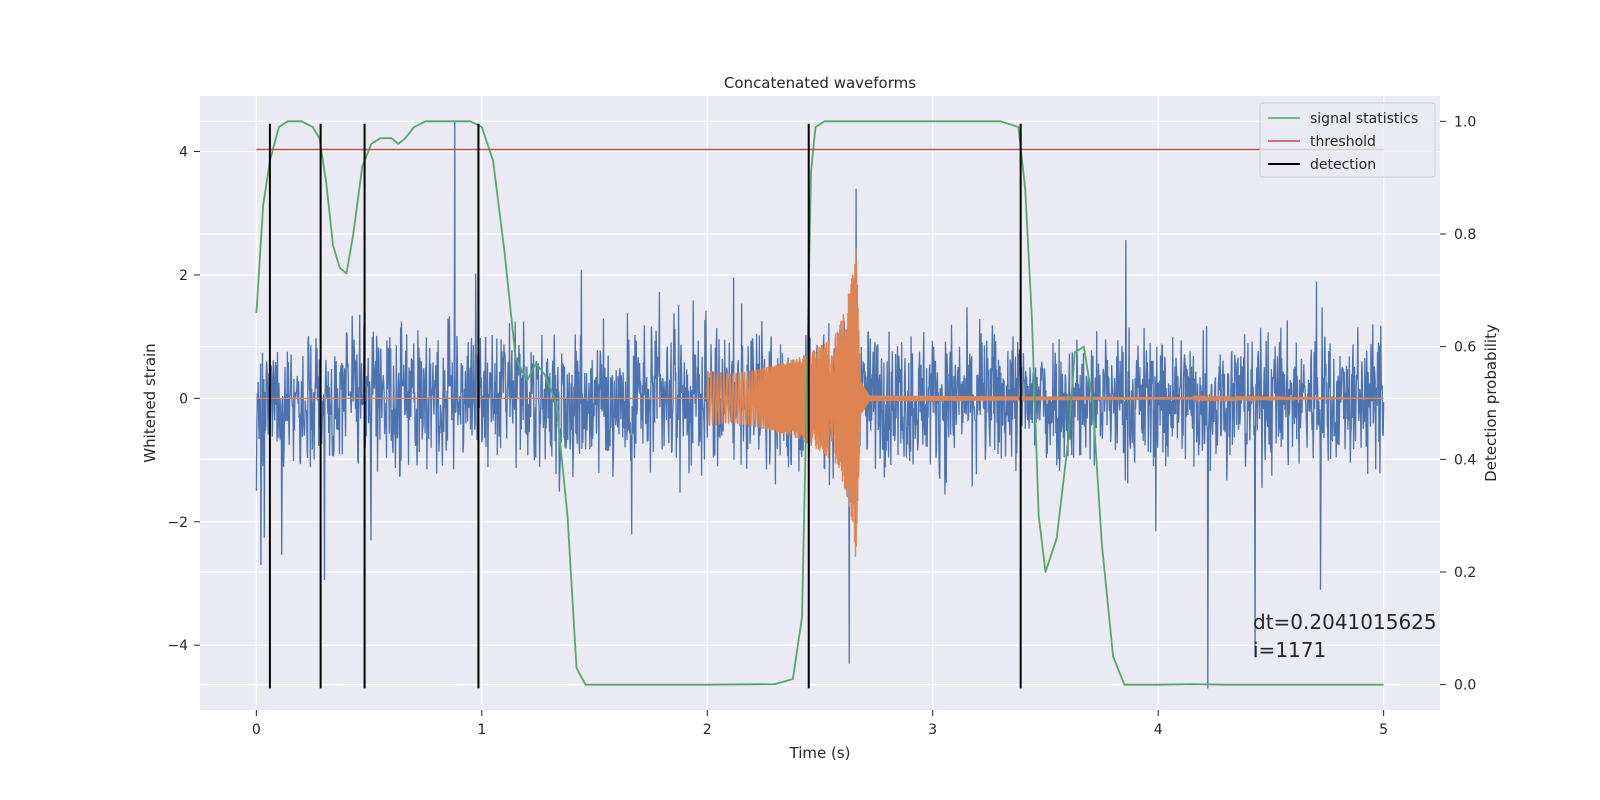 This screenshot has width=1600, height=800. I want to click on y2-tick-label: 0.0, so click(1465, 686).